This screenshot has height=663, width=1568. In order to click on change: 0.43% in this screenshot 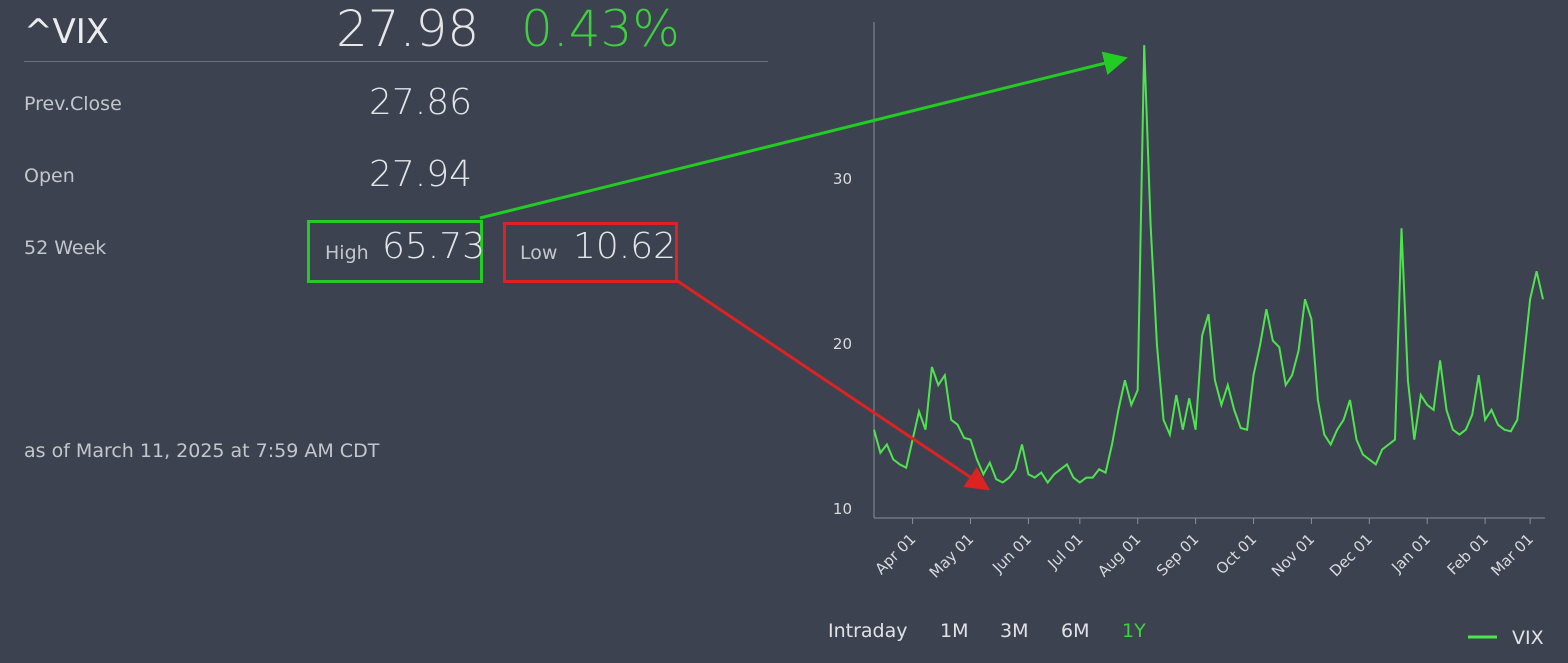, I will do `click(600, 29)`.